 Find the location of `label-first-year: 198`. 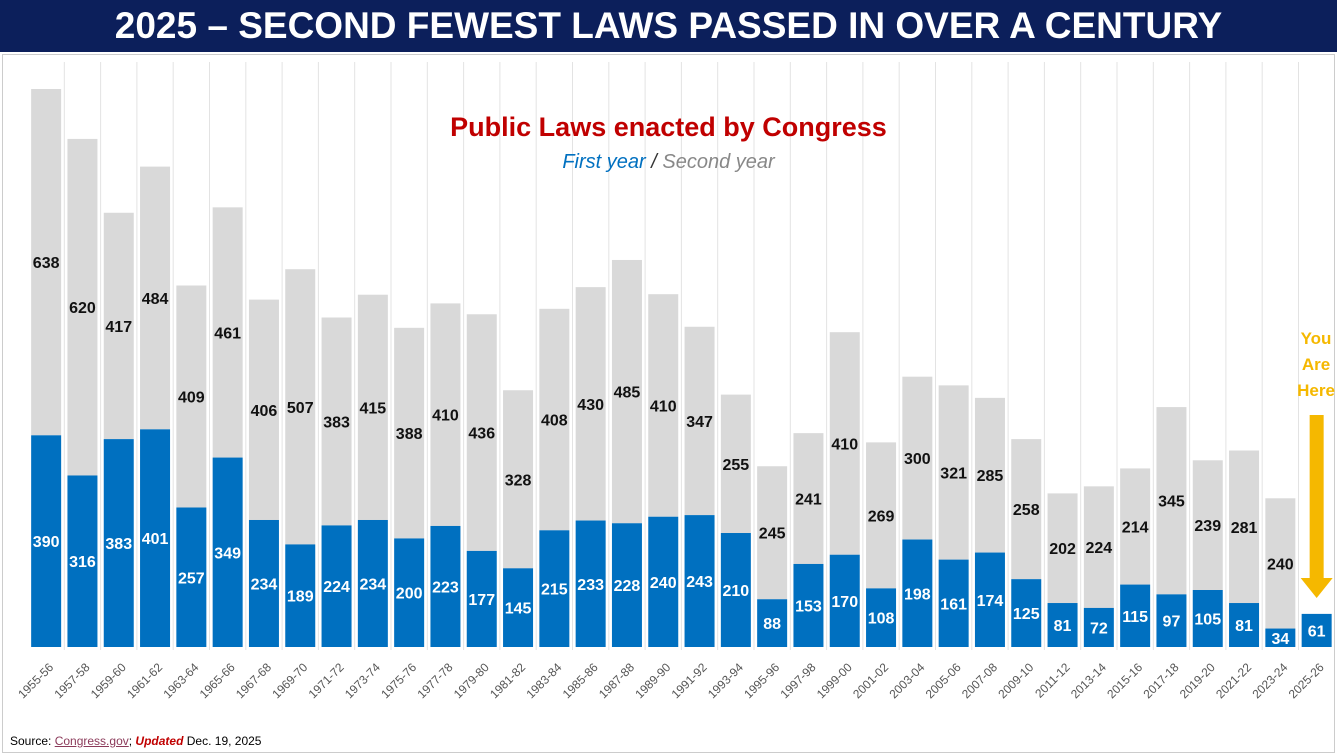

label-first-year: 198 is located at coordinates (917, 594).